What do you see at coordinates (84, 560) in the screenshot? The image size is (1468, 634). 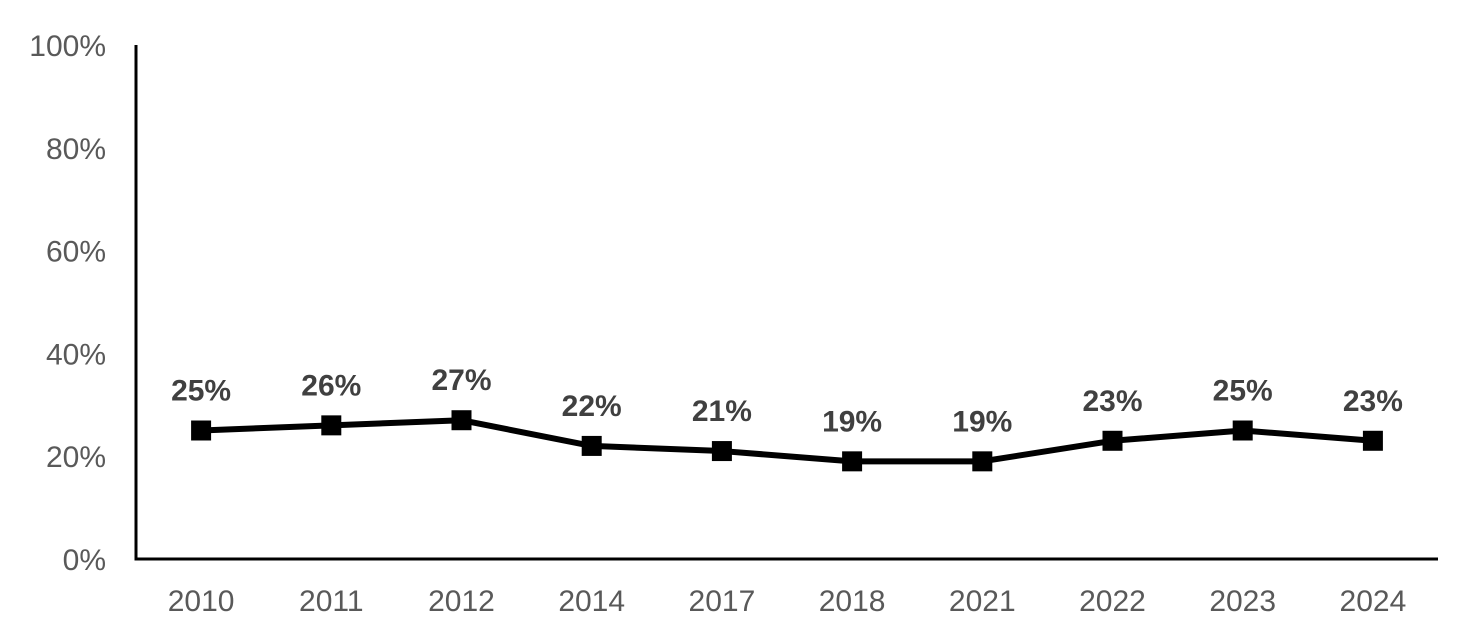 I see `y-tick-label: 0%` at bounding box center [84, 560].